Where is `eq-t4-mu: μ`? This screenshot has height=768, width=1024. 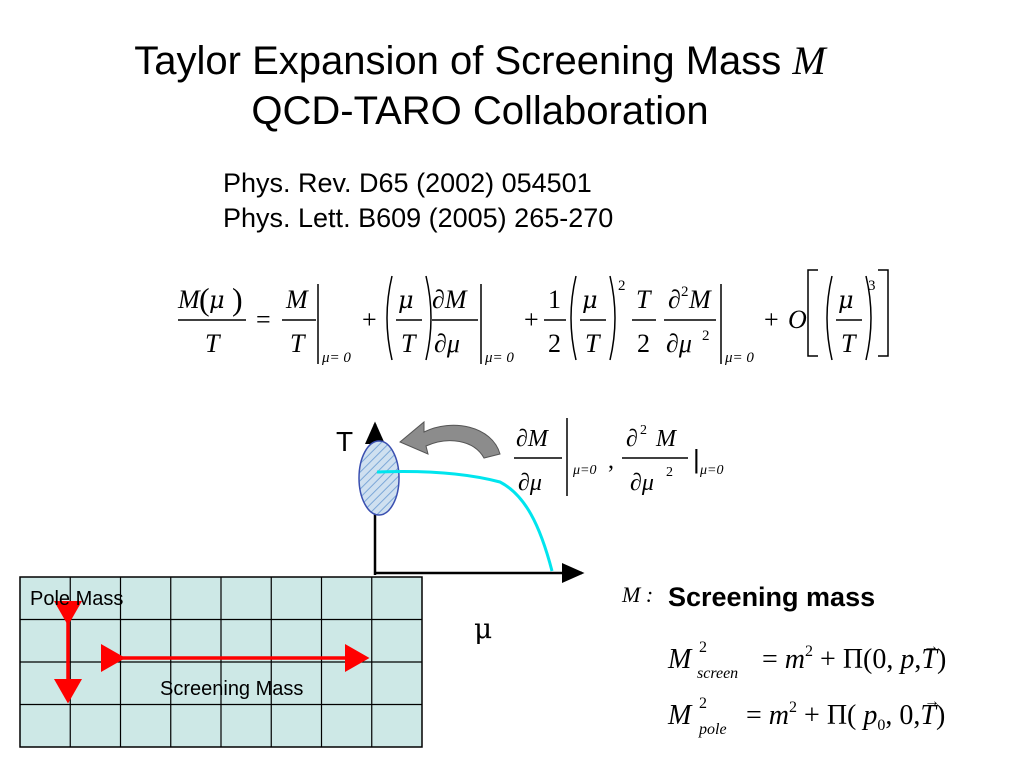 eq-t4-mu: μ is located at coordinates (846, 300).